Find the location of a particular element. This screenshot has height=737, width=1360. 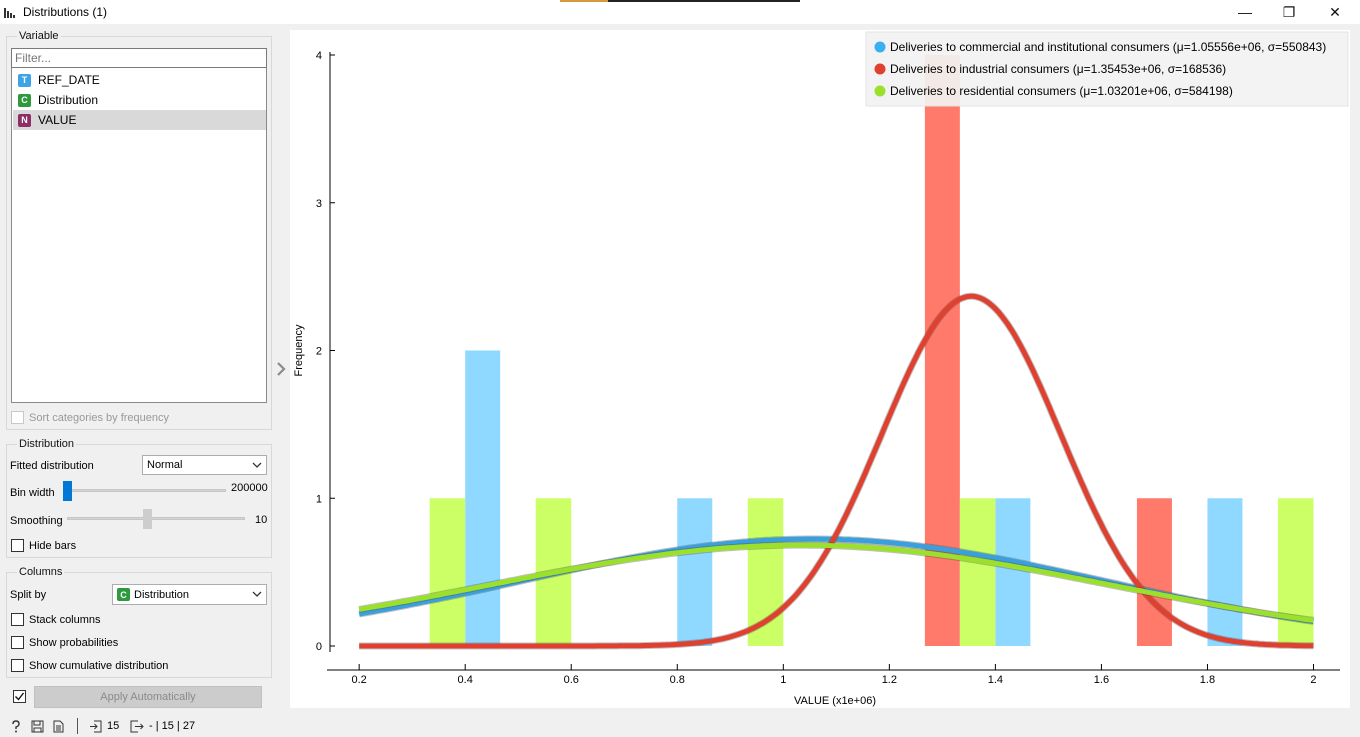

histogram-app-icon is located at coordinates (9, 13).